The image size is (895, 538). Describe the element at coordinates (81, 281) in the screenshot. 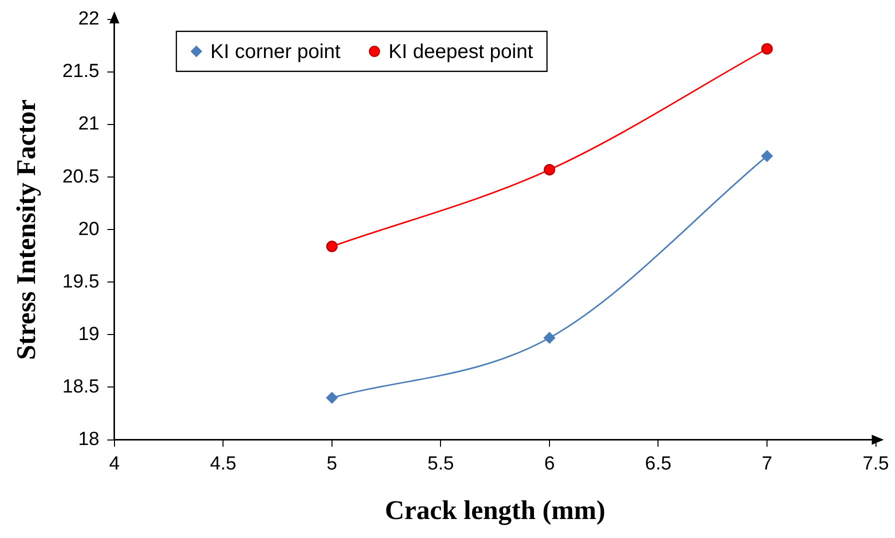

I see `y-tick-label: 19.5` at that location.